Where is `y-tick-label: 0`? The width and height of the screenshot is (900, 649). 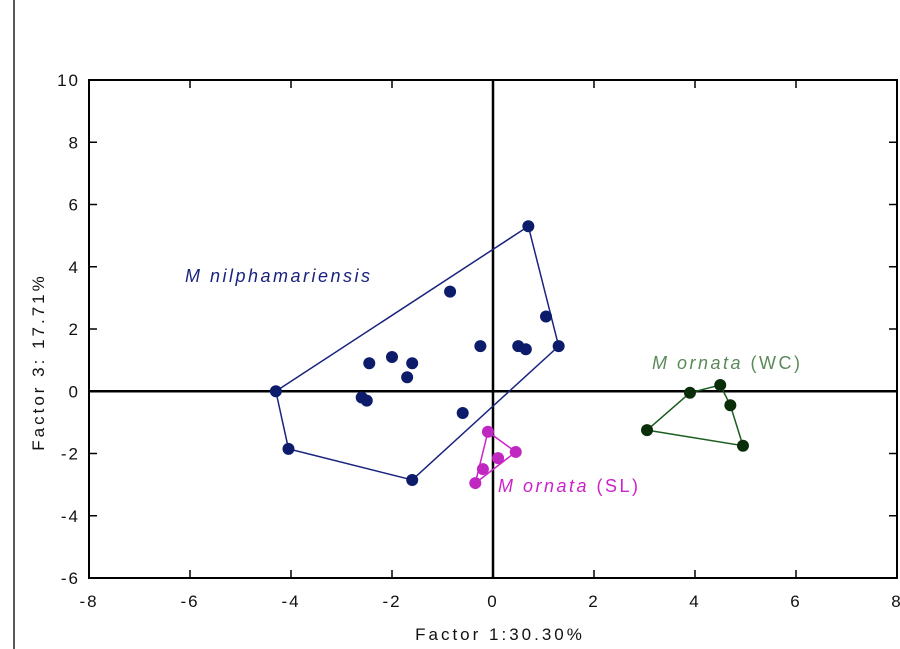 y-tick-label: 0 is located at coordinates (74, 391).